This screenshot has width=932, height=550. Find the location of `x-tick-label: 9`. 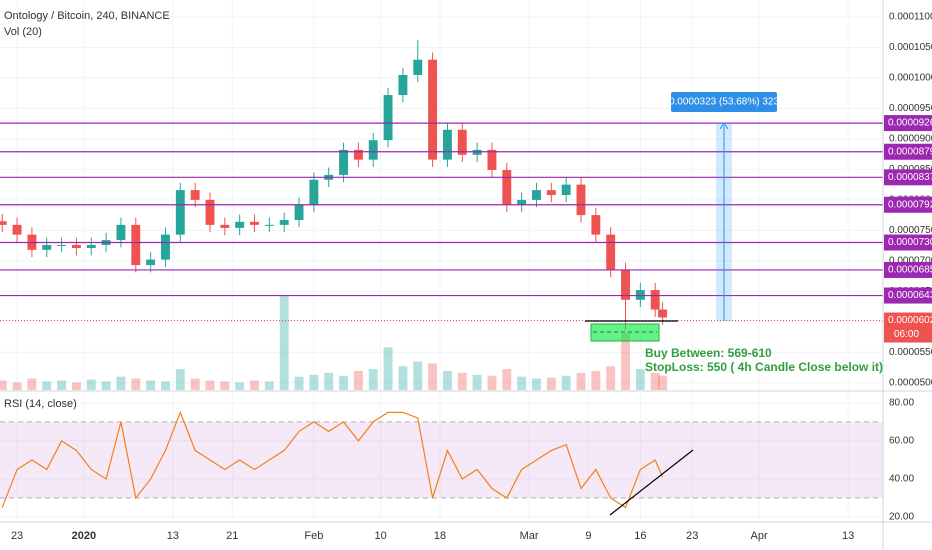

x-tick-label: 9 is located at coordinates (588, 536).